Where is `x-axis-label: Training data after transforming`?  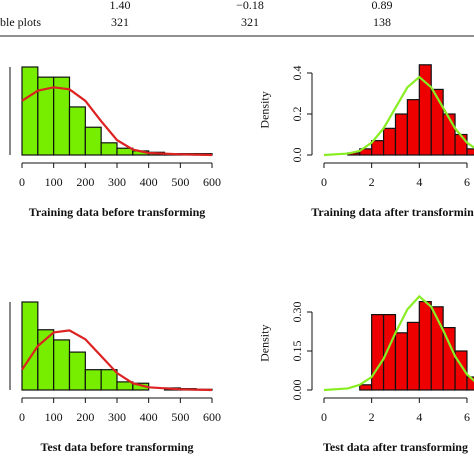
x-axis-label: Training data after transforming is located at coordinates (392, 212).